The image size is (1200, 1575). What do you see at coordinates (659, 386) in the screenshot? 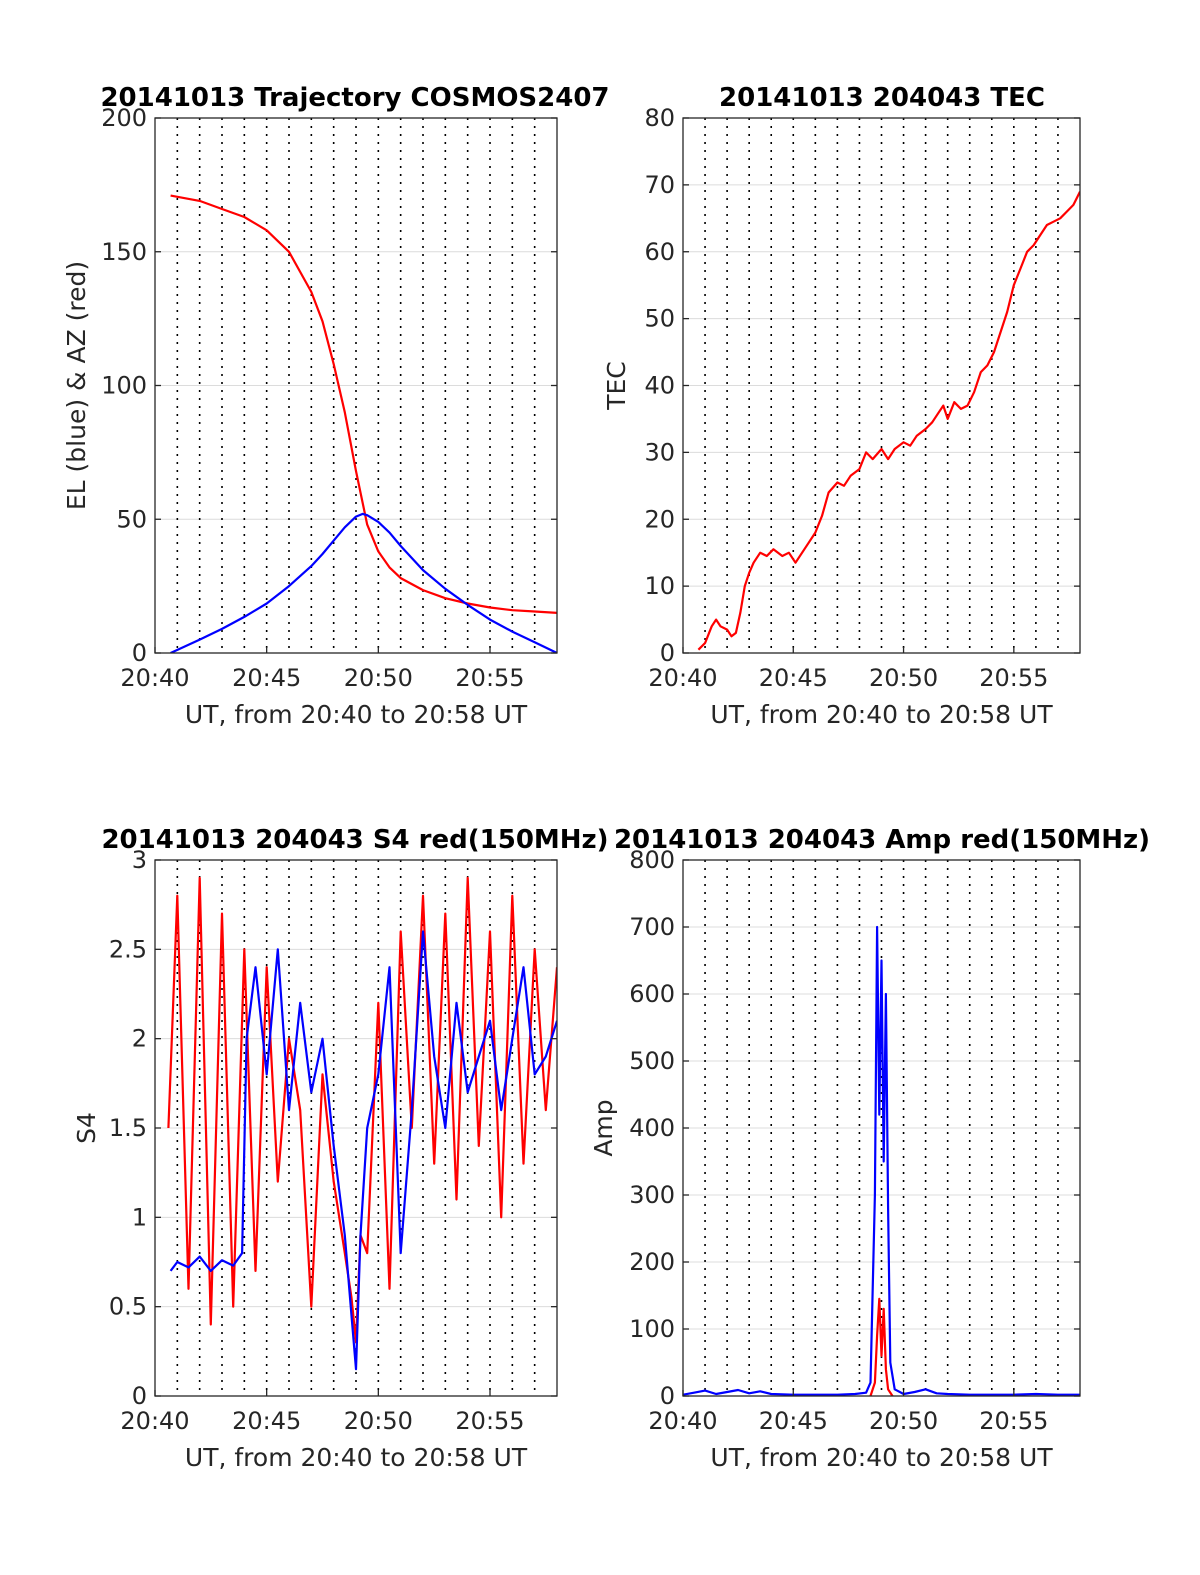
I see `y-tick-label: 40` at bounding box center [659, 386].